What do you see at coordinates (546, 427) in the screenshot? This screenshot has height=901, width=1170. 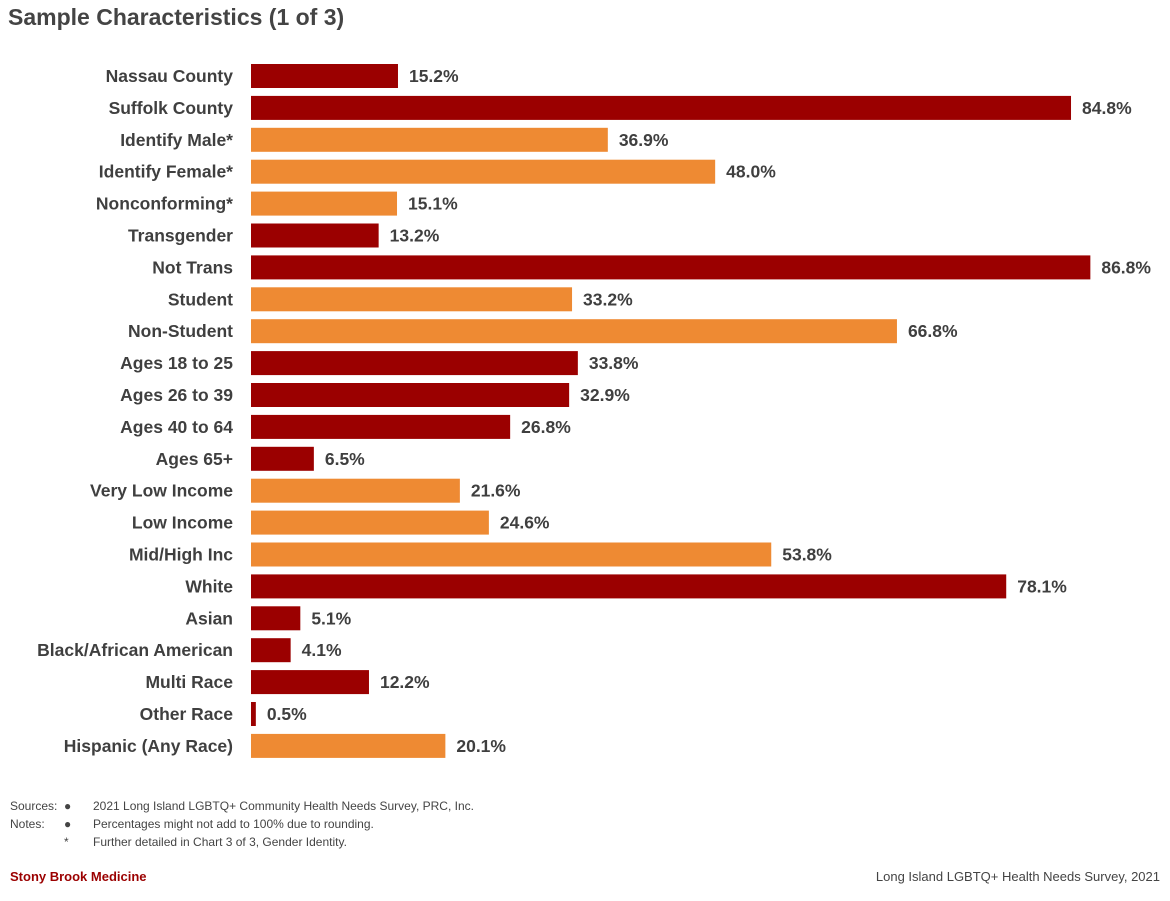 I see `value-label-ages-40-to-64: 26.8%` at bounding box center [546, 427].